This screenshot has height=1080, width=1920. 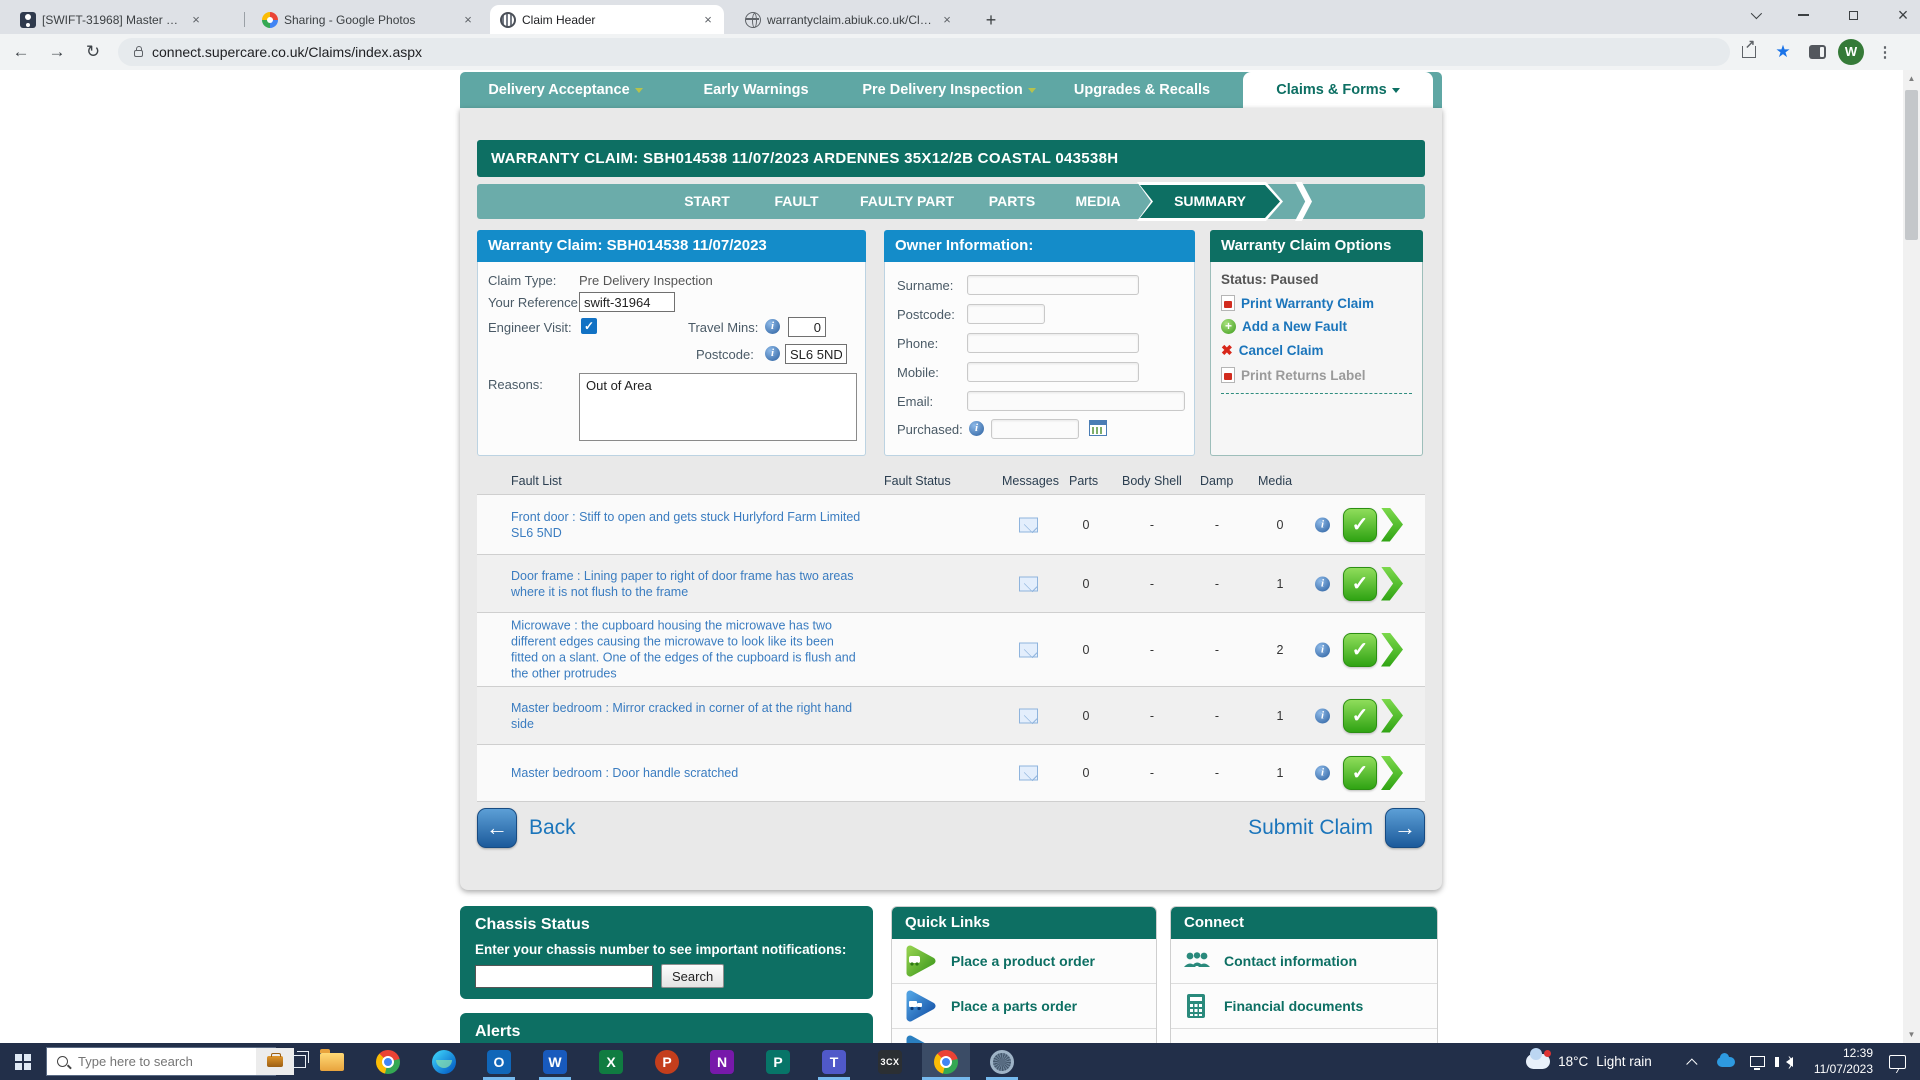 What do you see at coordinates (1316, 350) in the screenshot?
I see `cancel-claim-link: Cancel Claim` at bounding box center [1316, 350].